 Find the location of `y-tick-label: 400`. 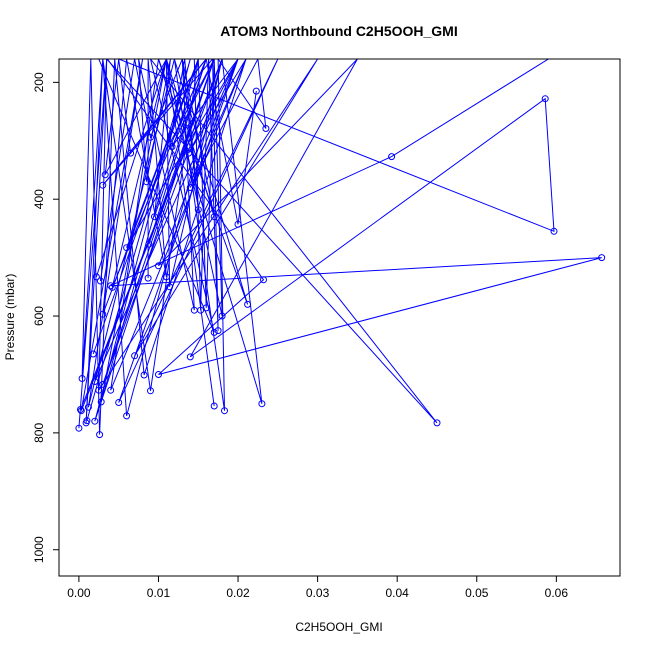

y-tick-label: 400 is located at coordinates (39, 199).